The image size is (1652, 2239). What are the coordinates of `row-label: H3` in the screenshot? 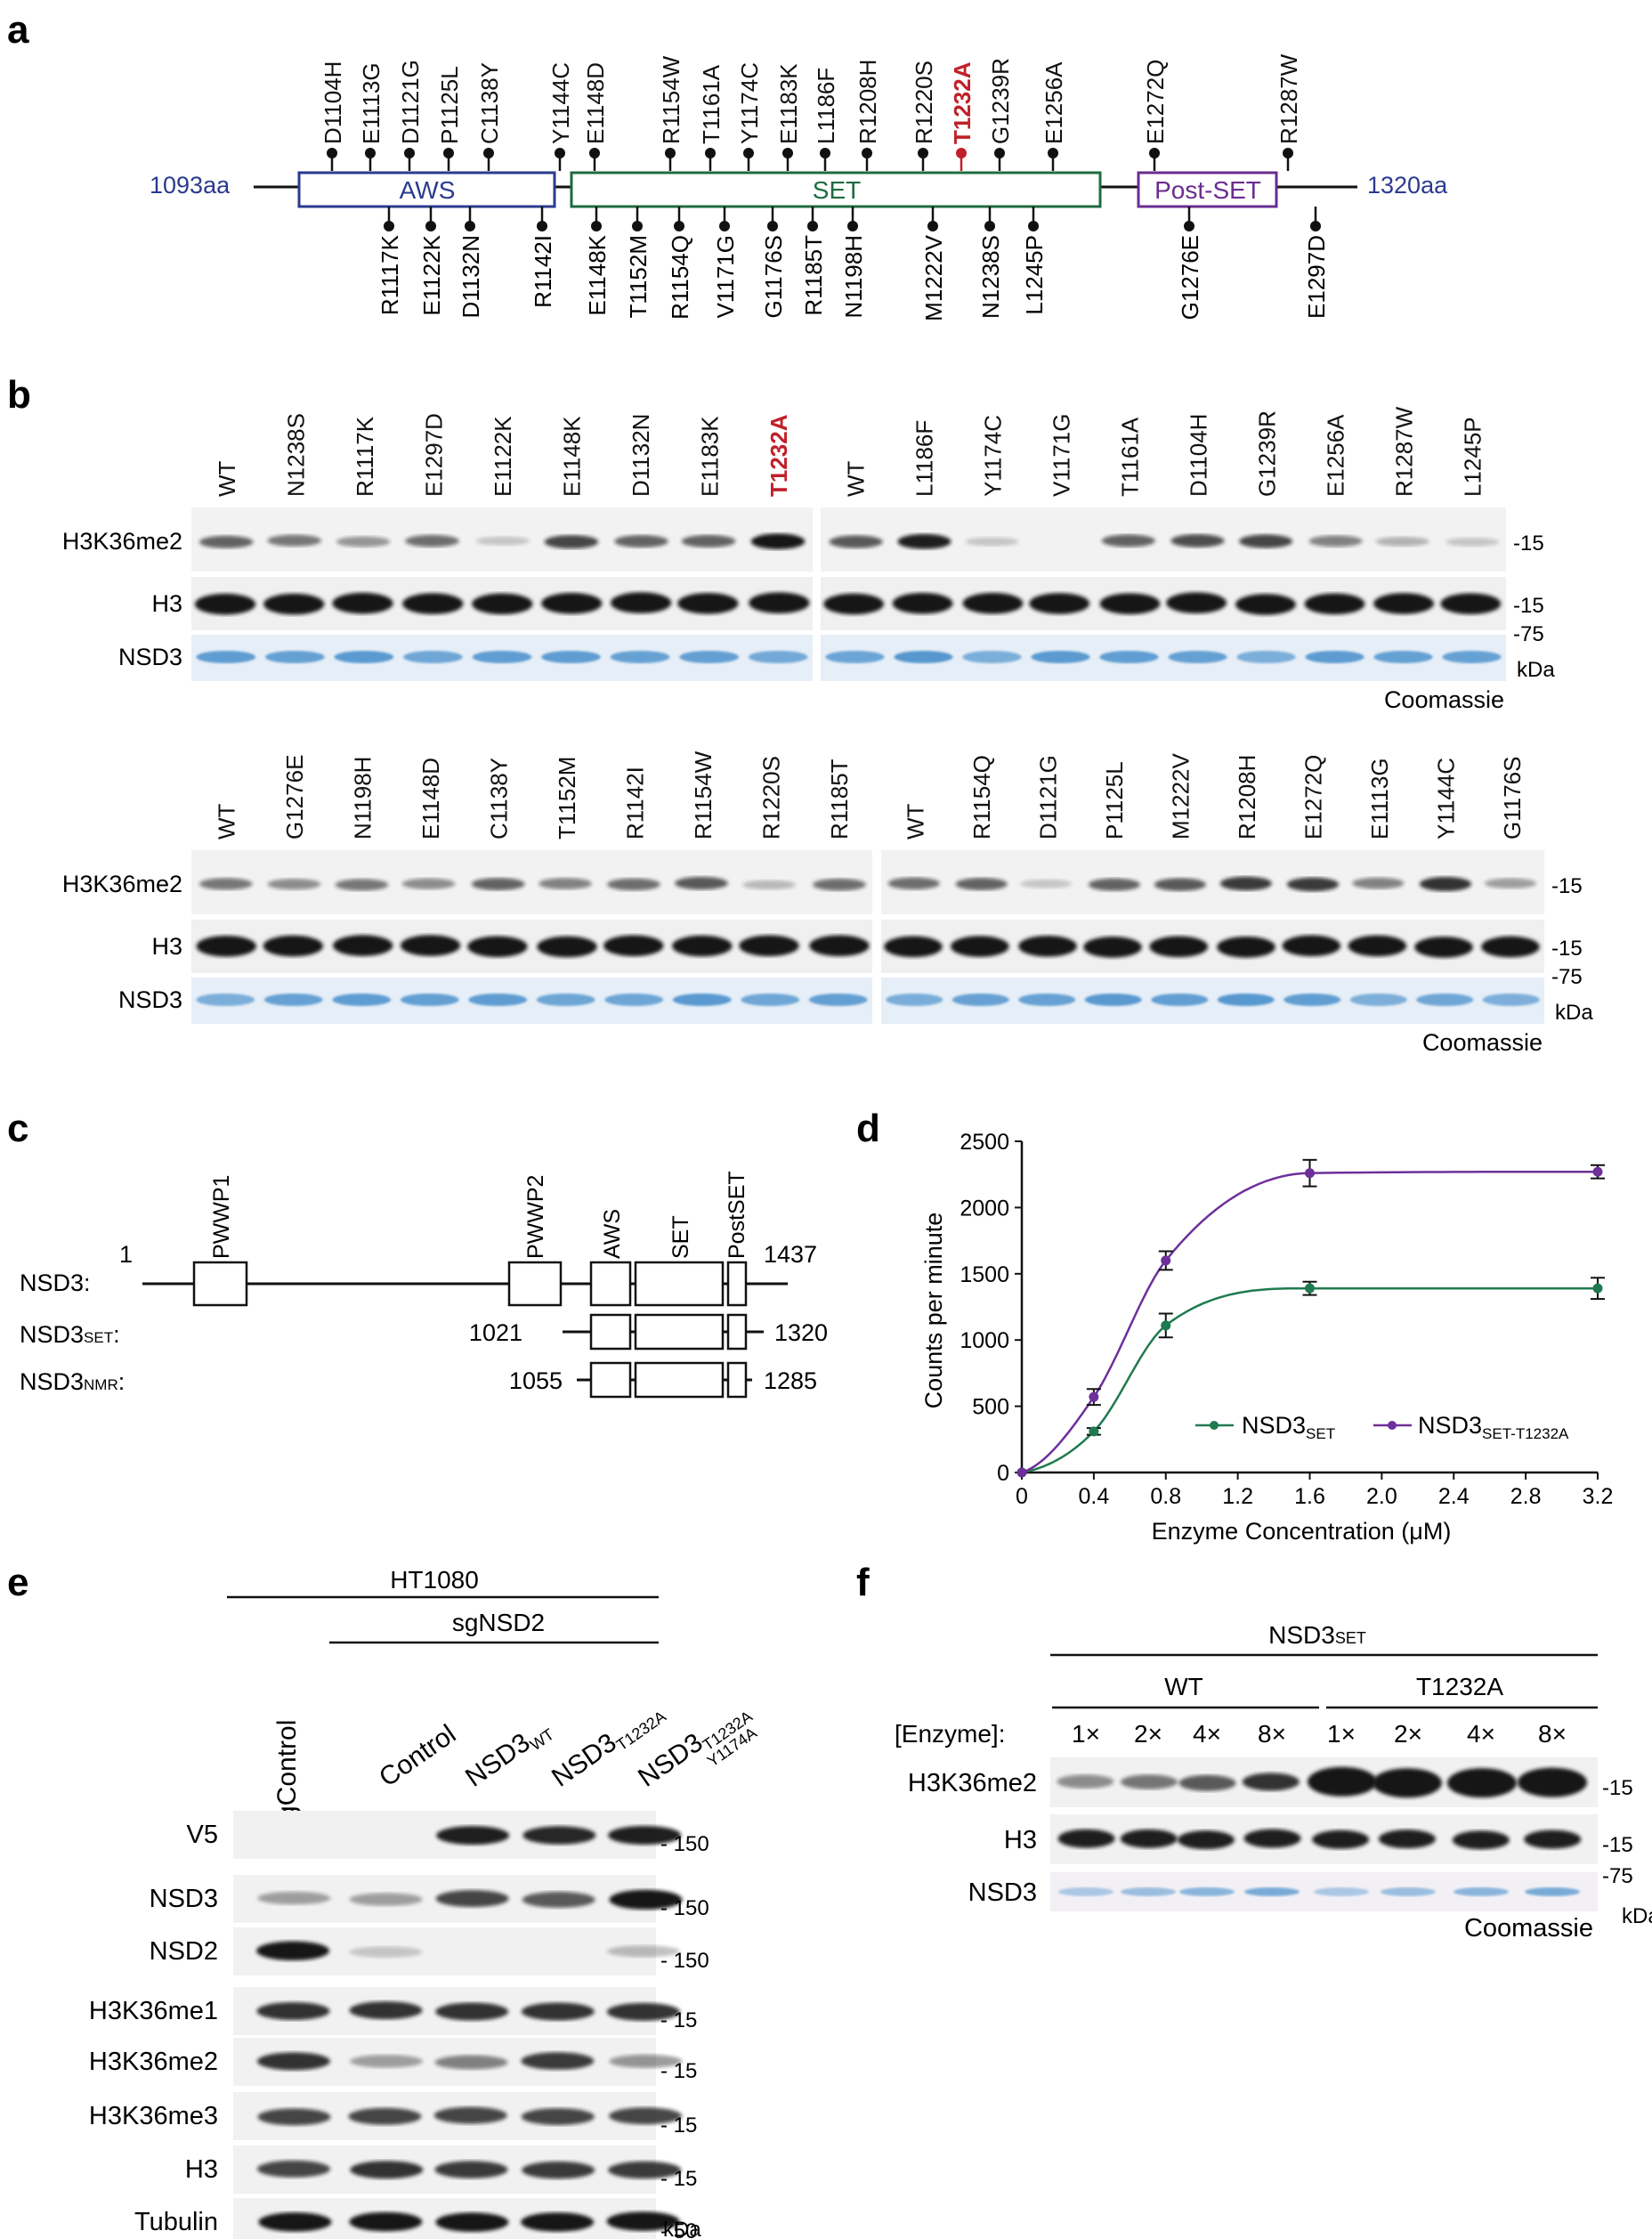 It's located at (201, 2170).